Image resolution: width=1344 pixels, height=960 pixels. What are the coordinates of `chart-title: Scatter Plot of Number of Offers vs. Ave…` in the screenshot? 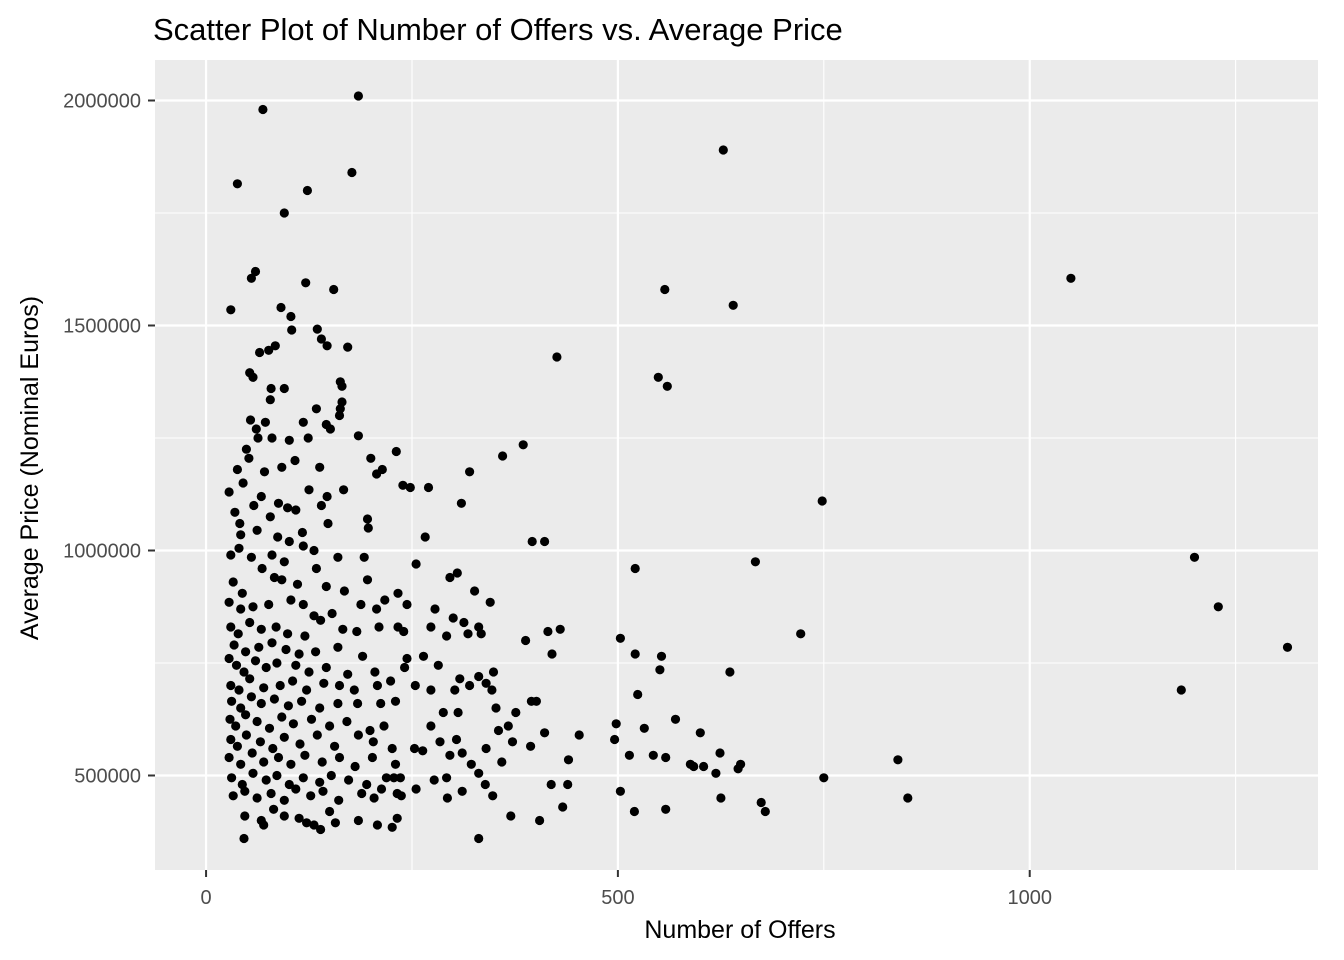 It's located at (498, 29).